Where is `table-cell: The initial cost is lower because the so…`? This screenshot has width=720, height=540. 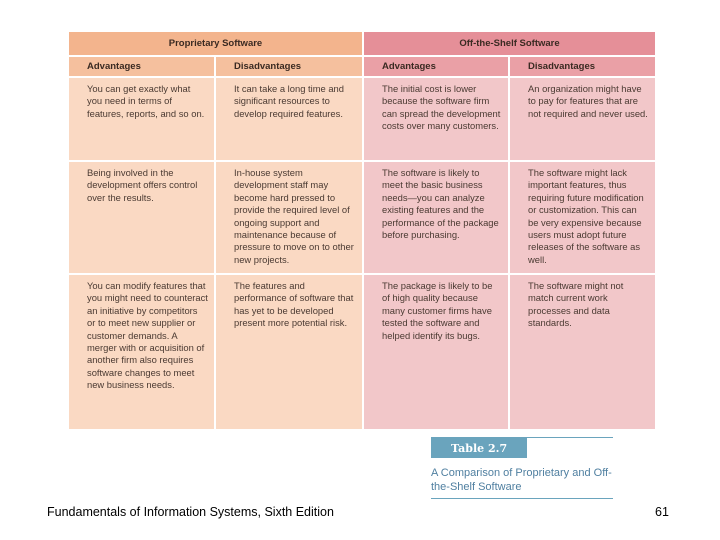 table-cell: The initial cost is lower because the so… is located at coordinates (436, 119).